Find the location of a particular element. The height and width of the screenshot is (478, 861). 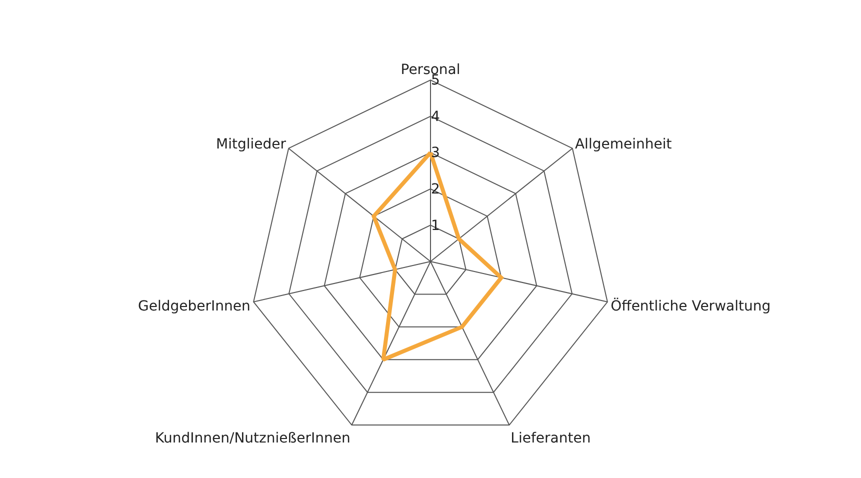

spoke-label: Mitglieder is located at coordinates (251, 144).